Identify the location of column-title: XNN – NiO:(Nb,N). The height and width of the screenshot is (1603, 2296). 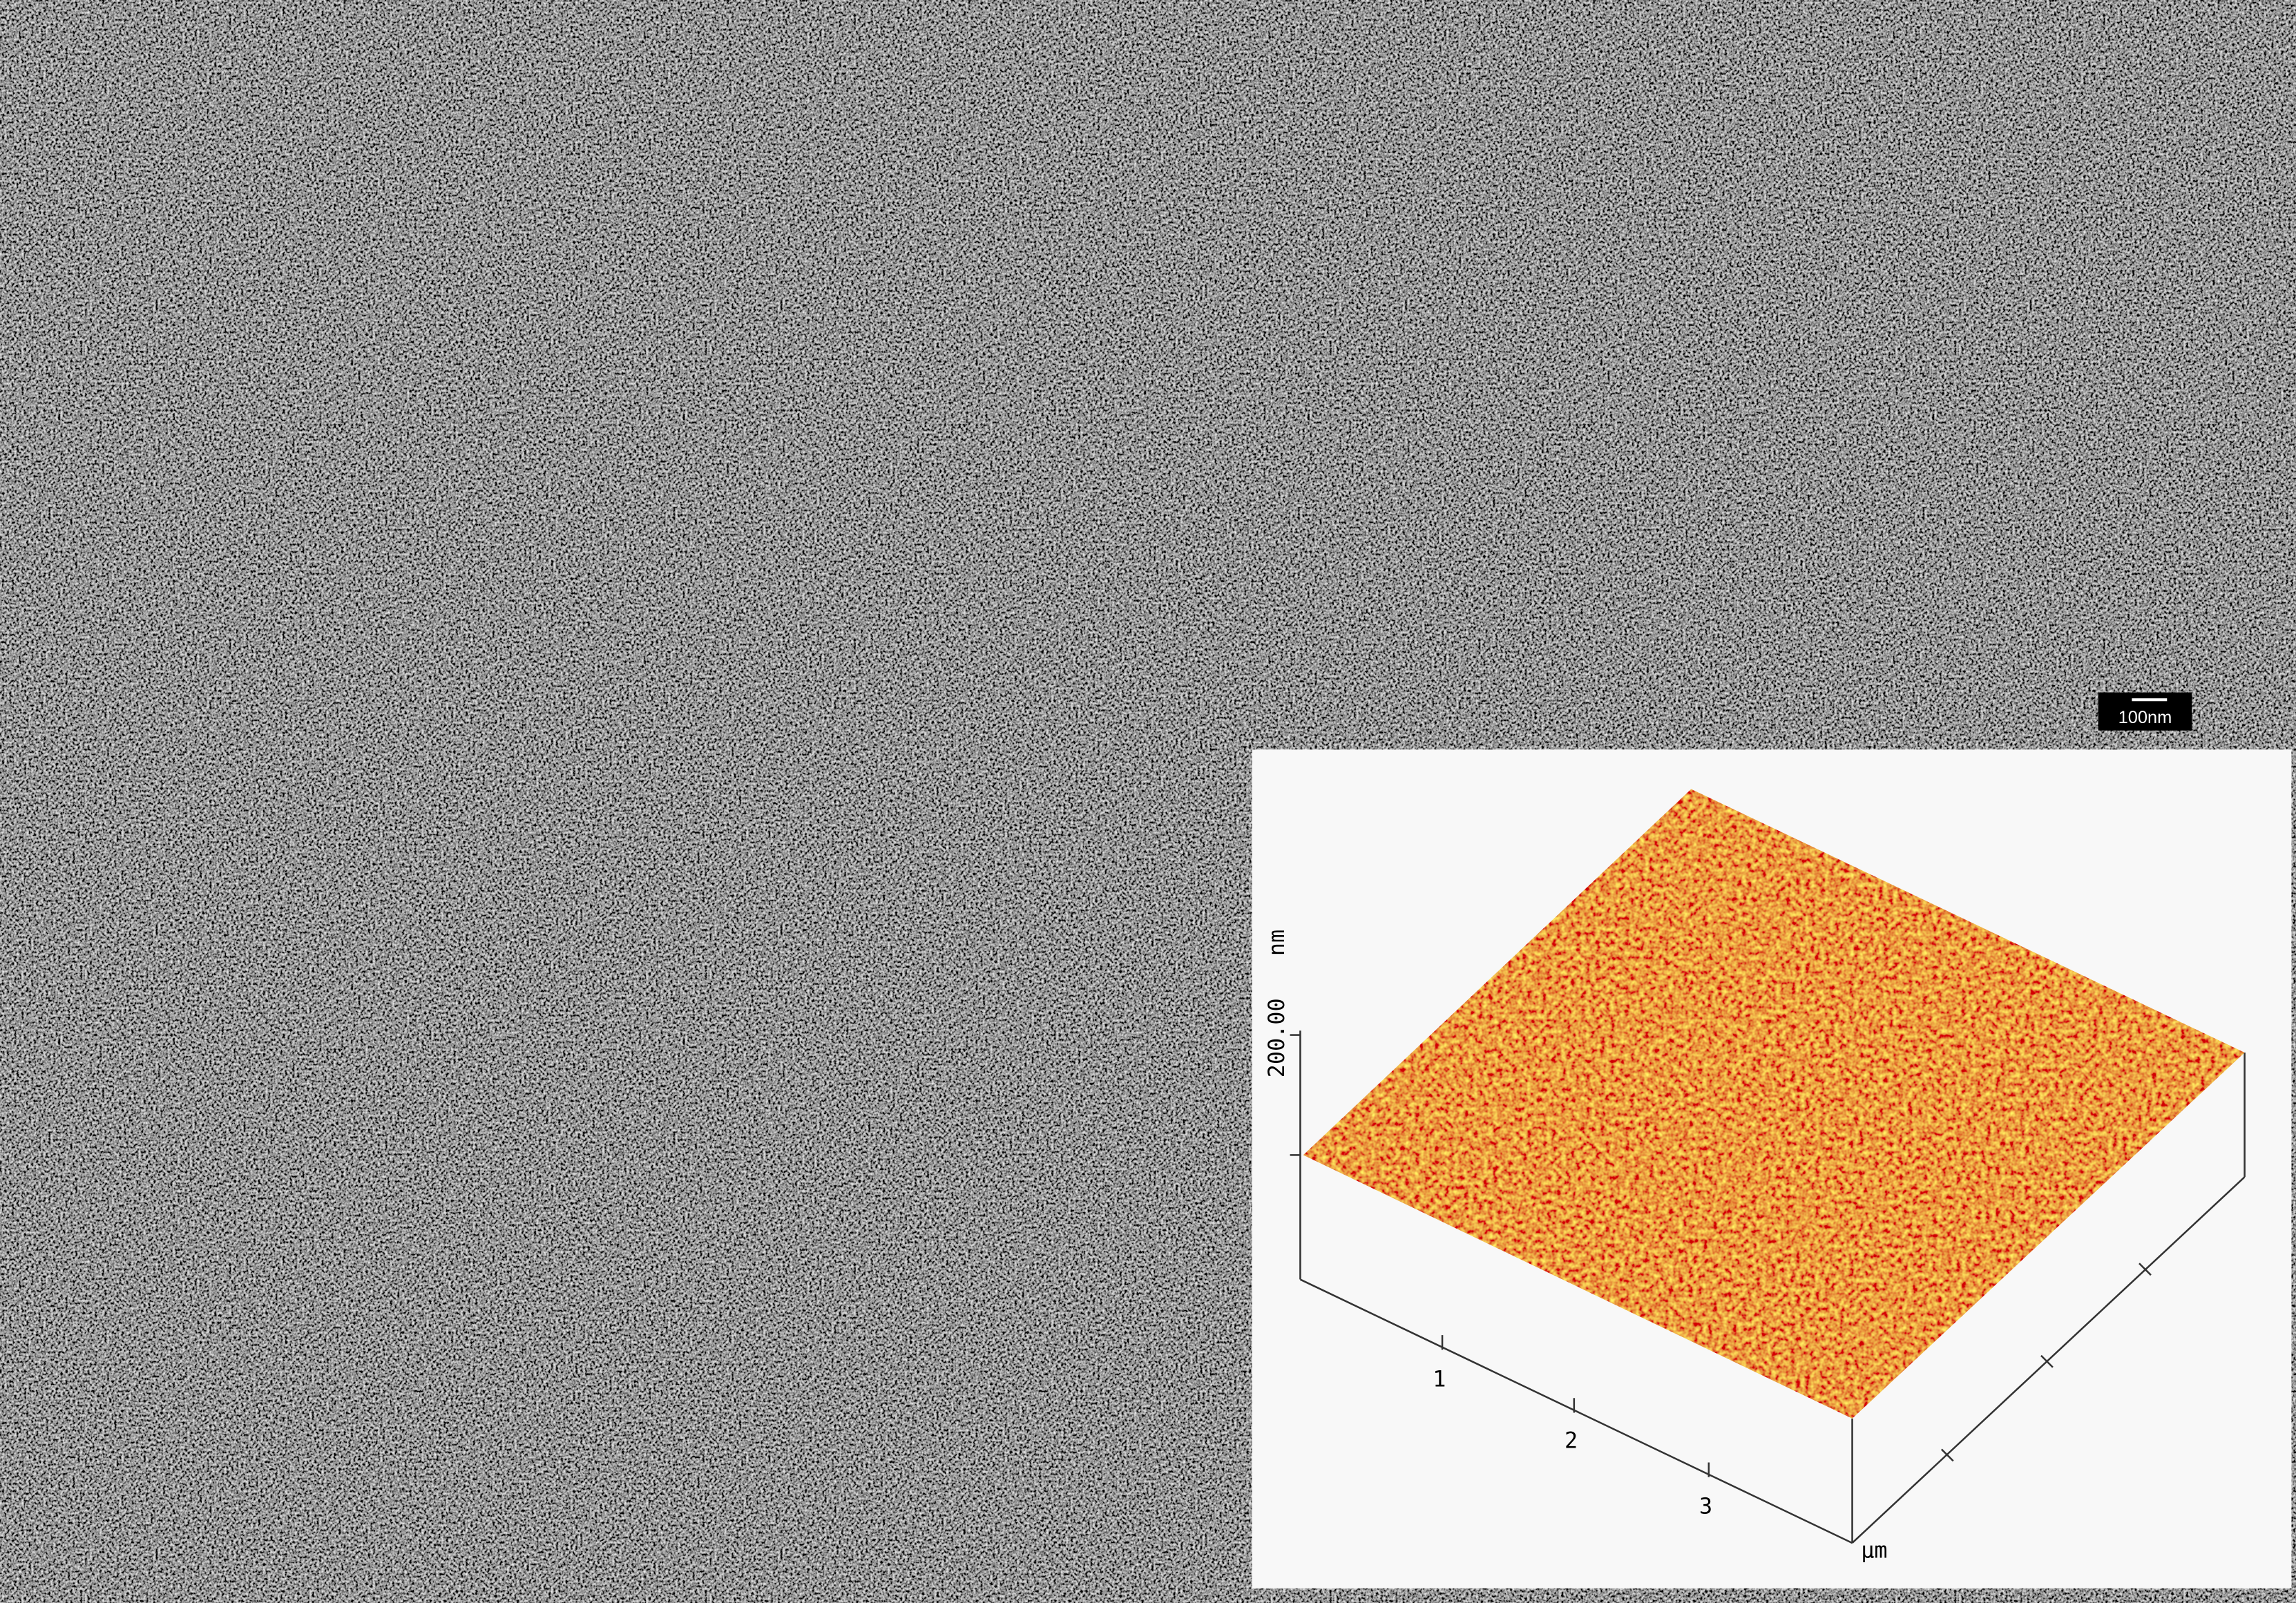
(1775, 44).